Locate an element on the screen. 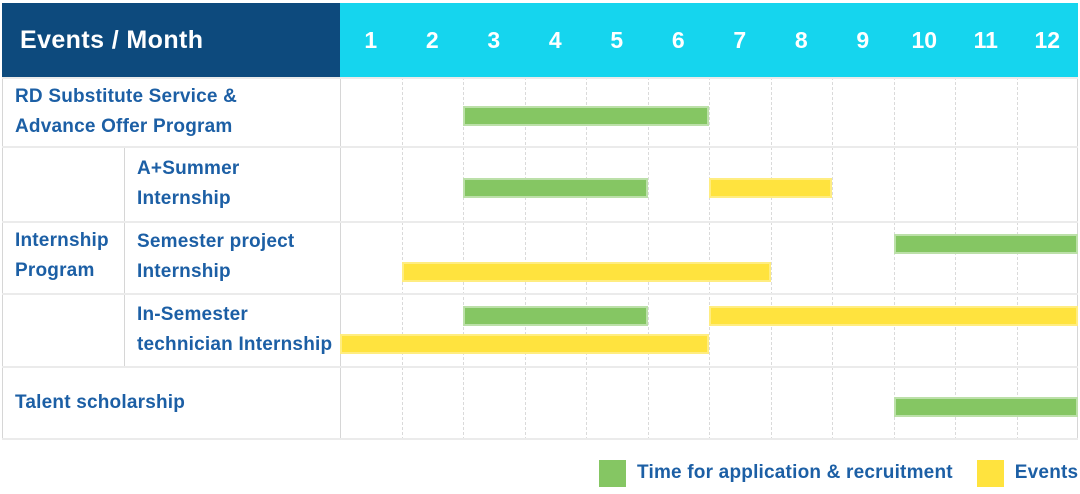 The width and height of the screenshot is (1080, 494). chart-legend: Time for application & recruitment Events is located at coordinates (838, 473).